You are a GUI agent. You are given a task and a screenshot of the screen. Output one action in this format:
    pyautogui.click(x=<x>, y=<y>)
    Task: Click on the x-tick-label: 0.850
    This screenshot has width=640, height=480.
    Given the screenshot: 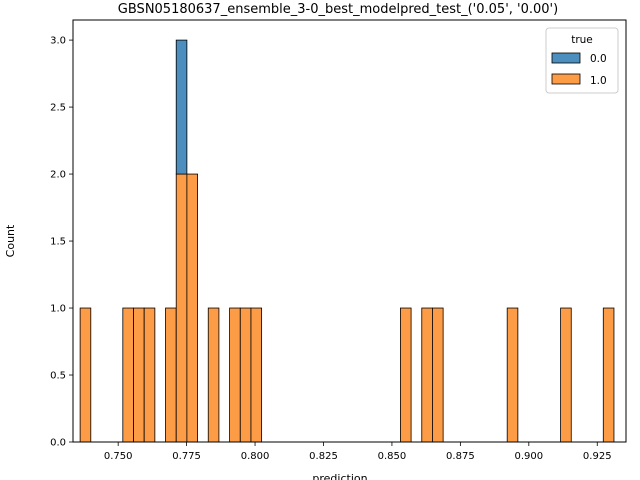 What is the action you would take?
    pyautogui.click(x=392, y=456)
    